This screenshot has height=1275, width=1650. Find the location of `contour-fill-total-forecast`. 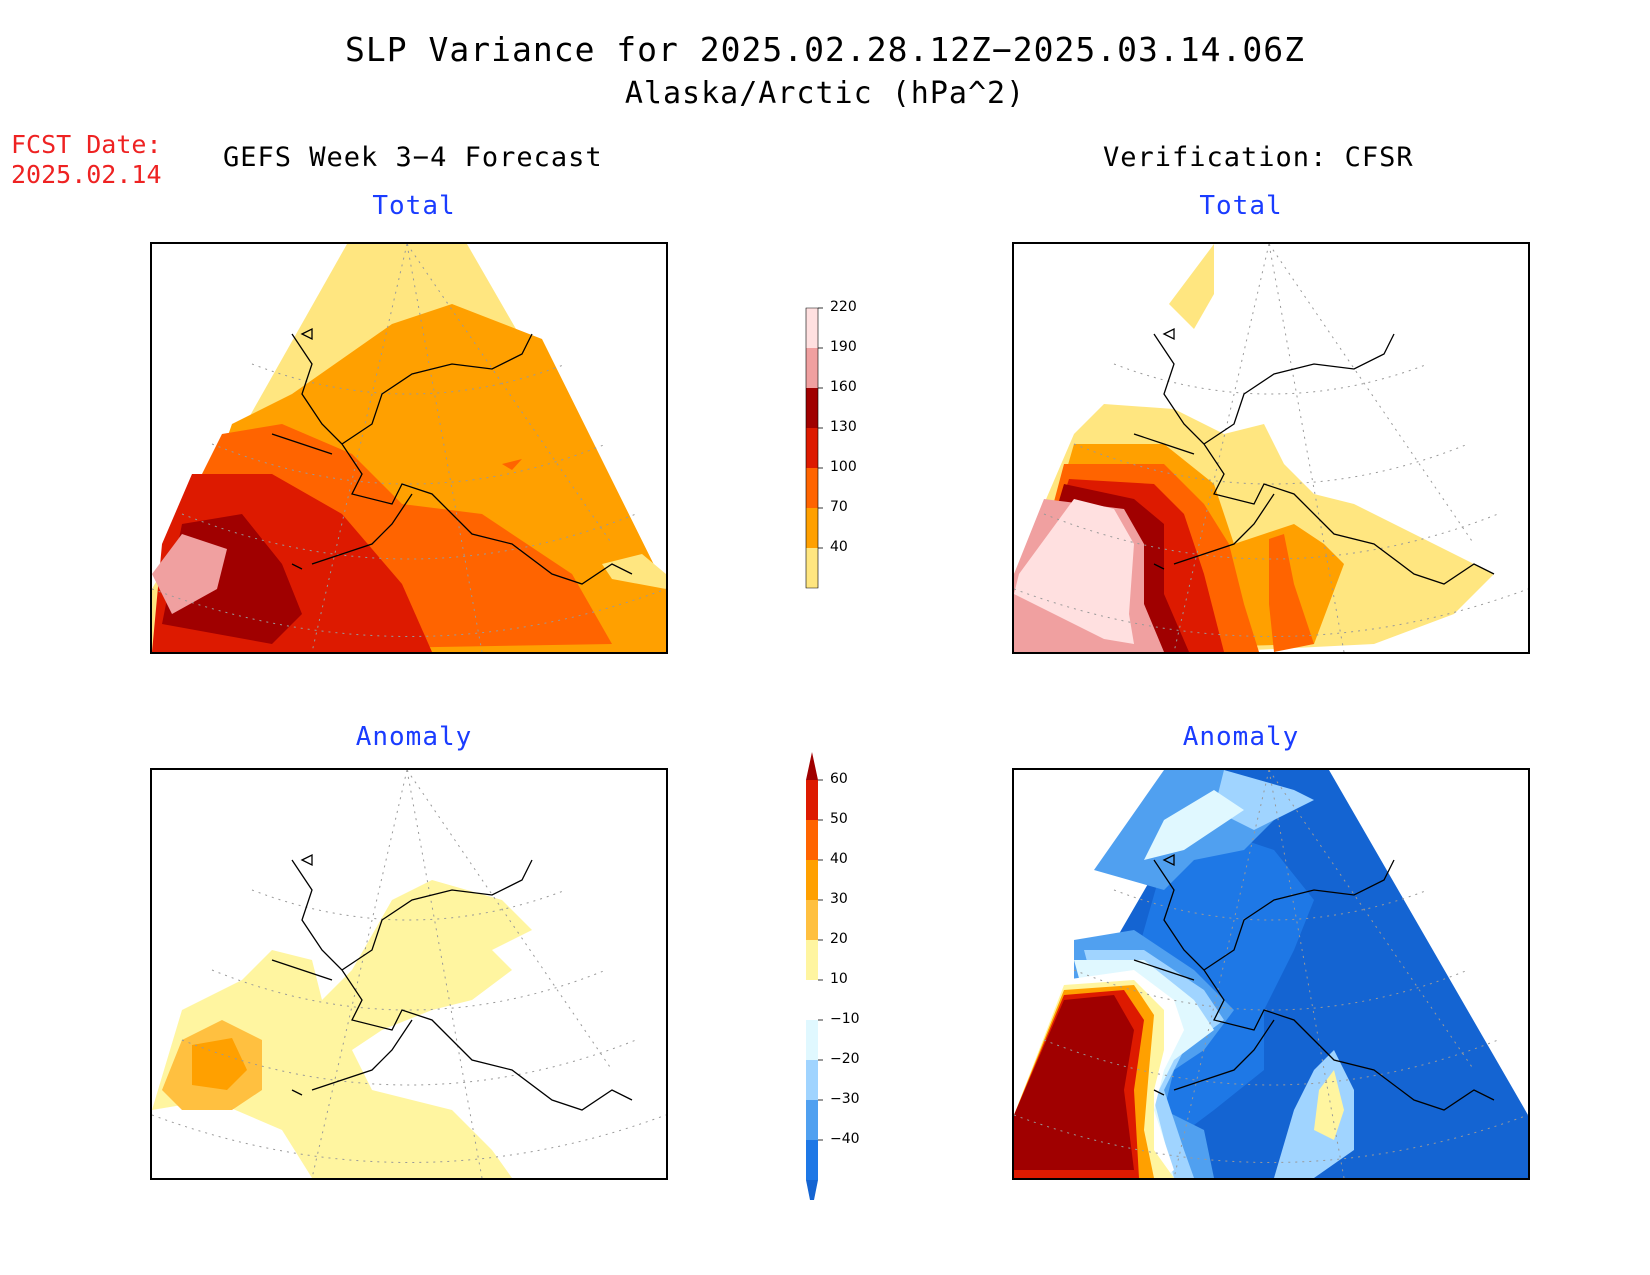

contour-fill-total-forecast is located at coordinates (409, 448).